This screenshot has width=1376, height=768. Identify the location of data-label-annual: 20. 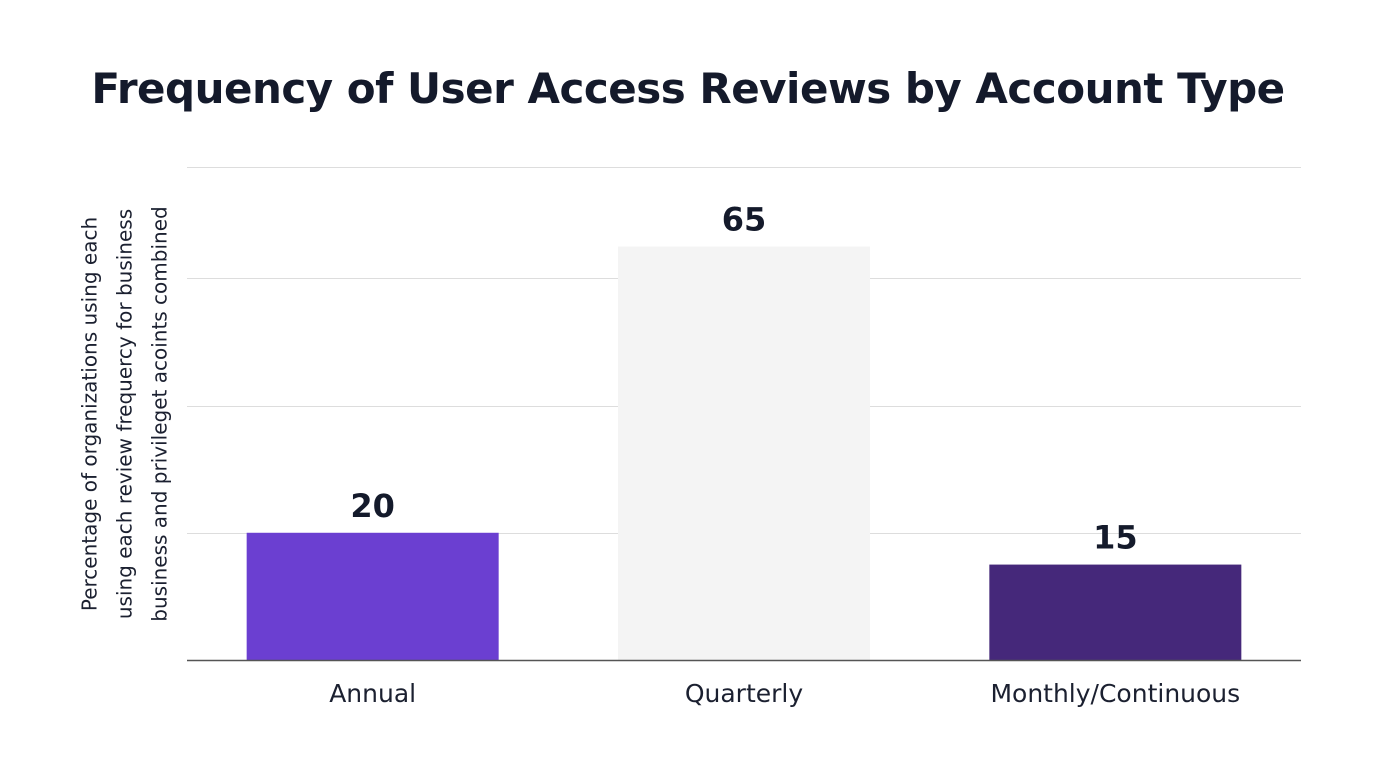
(372, 506).